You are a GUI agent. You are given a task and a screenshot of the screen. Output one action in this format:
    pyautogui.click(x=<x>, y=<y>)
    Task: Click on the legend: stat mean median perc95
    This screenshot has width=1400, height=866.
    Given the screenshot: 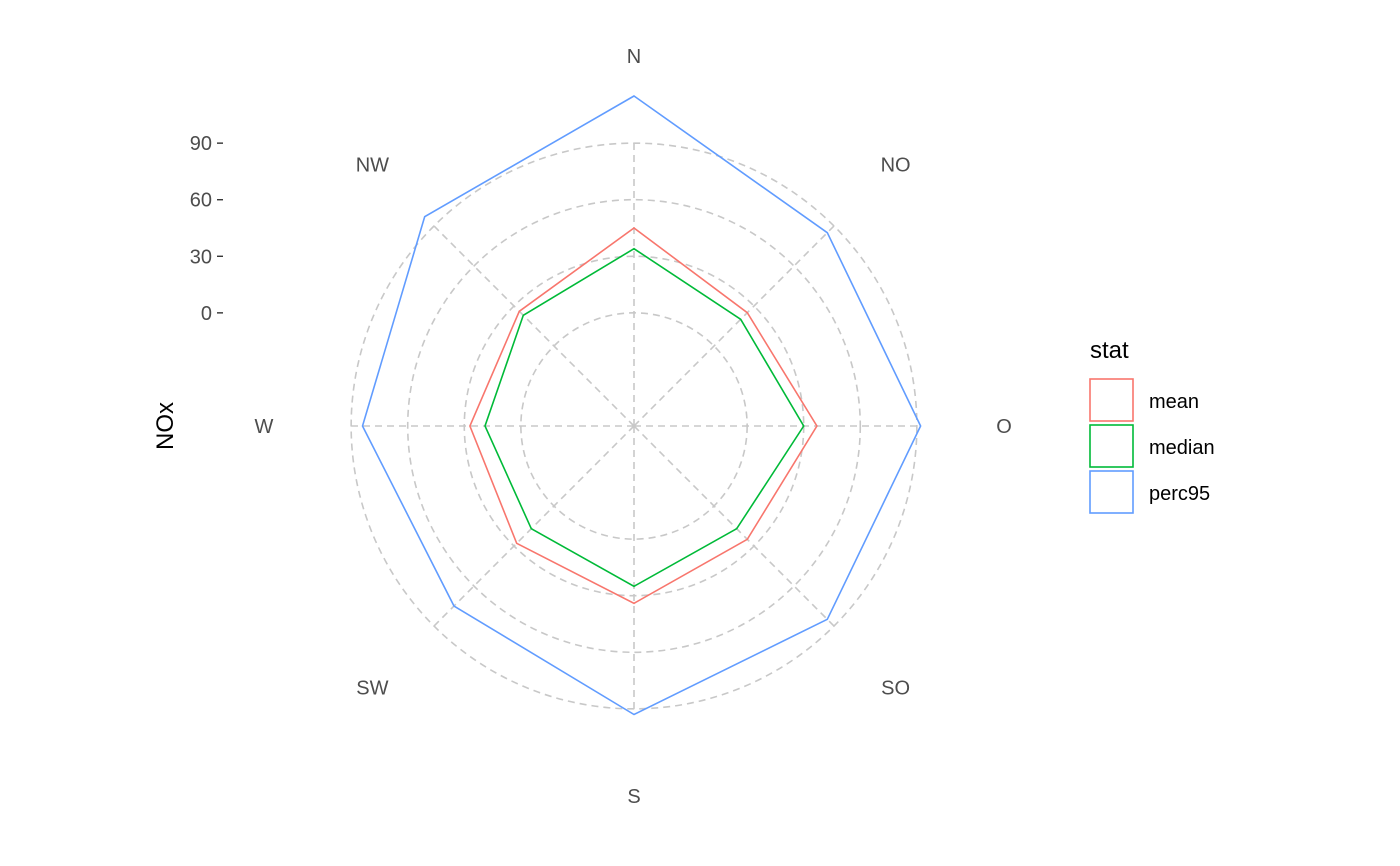 What is the action you would take?
    pyautogui.click(x=1152, y=425)
    